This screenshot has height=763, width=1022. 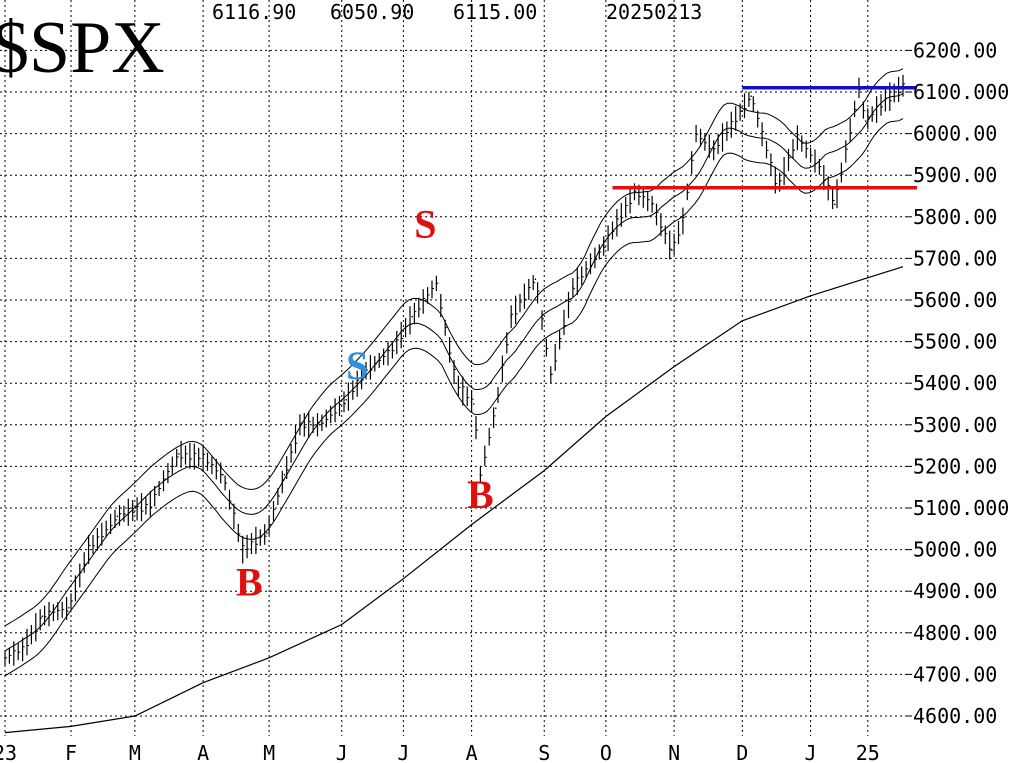 I want to click on y-tick-label: 6100.000, so click(x=961, y=92).